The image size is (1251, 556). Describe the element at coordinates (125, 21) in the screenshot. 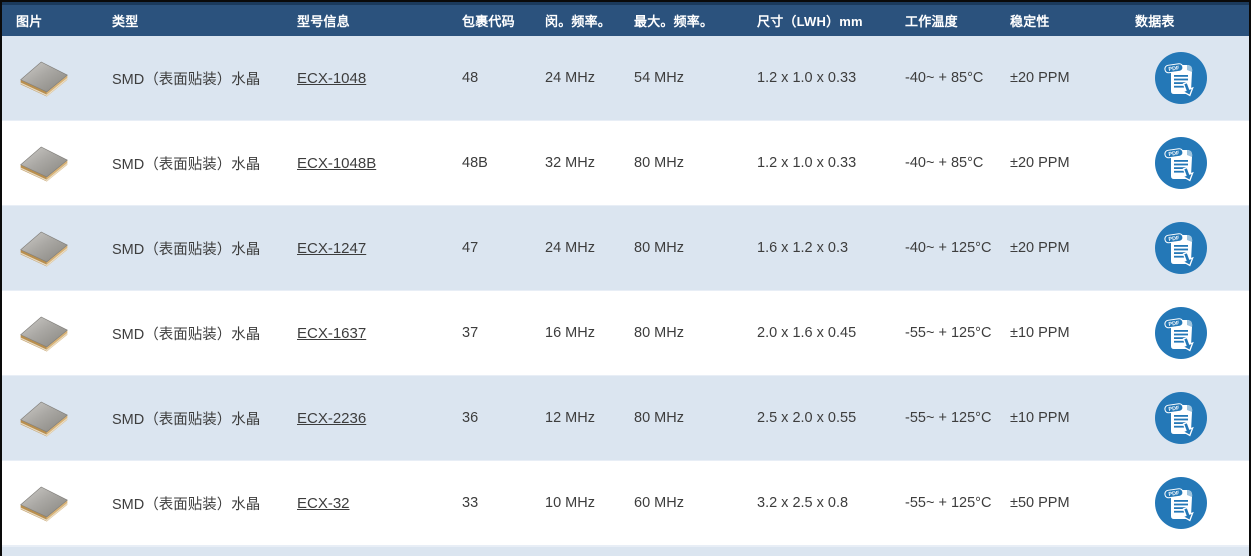

I see `column-header-type: 类型` at that location.